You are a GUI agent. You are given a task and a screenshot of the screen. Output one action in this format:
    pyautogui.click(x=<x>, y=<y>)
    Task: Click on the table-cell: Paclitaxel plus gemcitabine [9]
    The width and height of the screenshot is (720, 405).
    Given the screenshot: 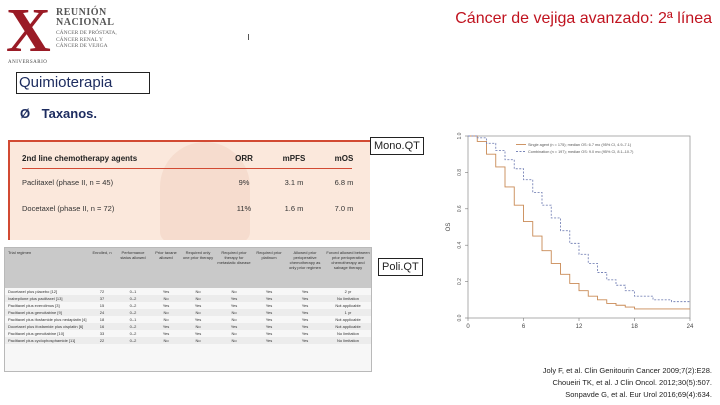 What is the action you would take?
    pyautogui.click(x=47, y=312)
    